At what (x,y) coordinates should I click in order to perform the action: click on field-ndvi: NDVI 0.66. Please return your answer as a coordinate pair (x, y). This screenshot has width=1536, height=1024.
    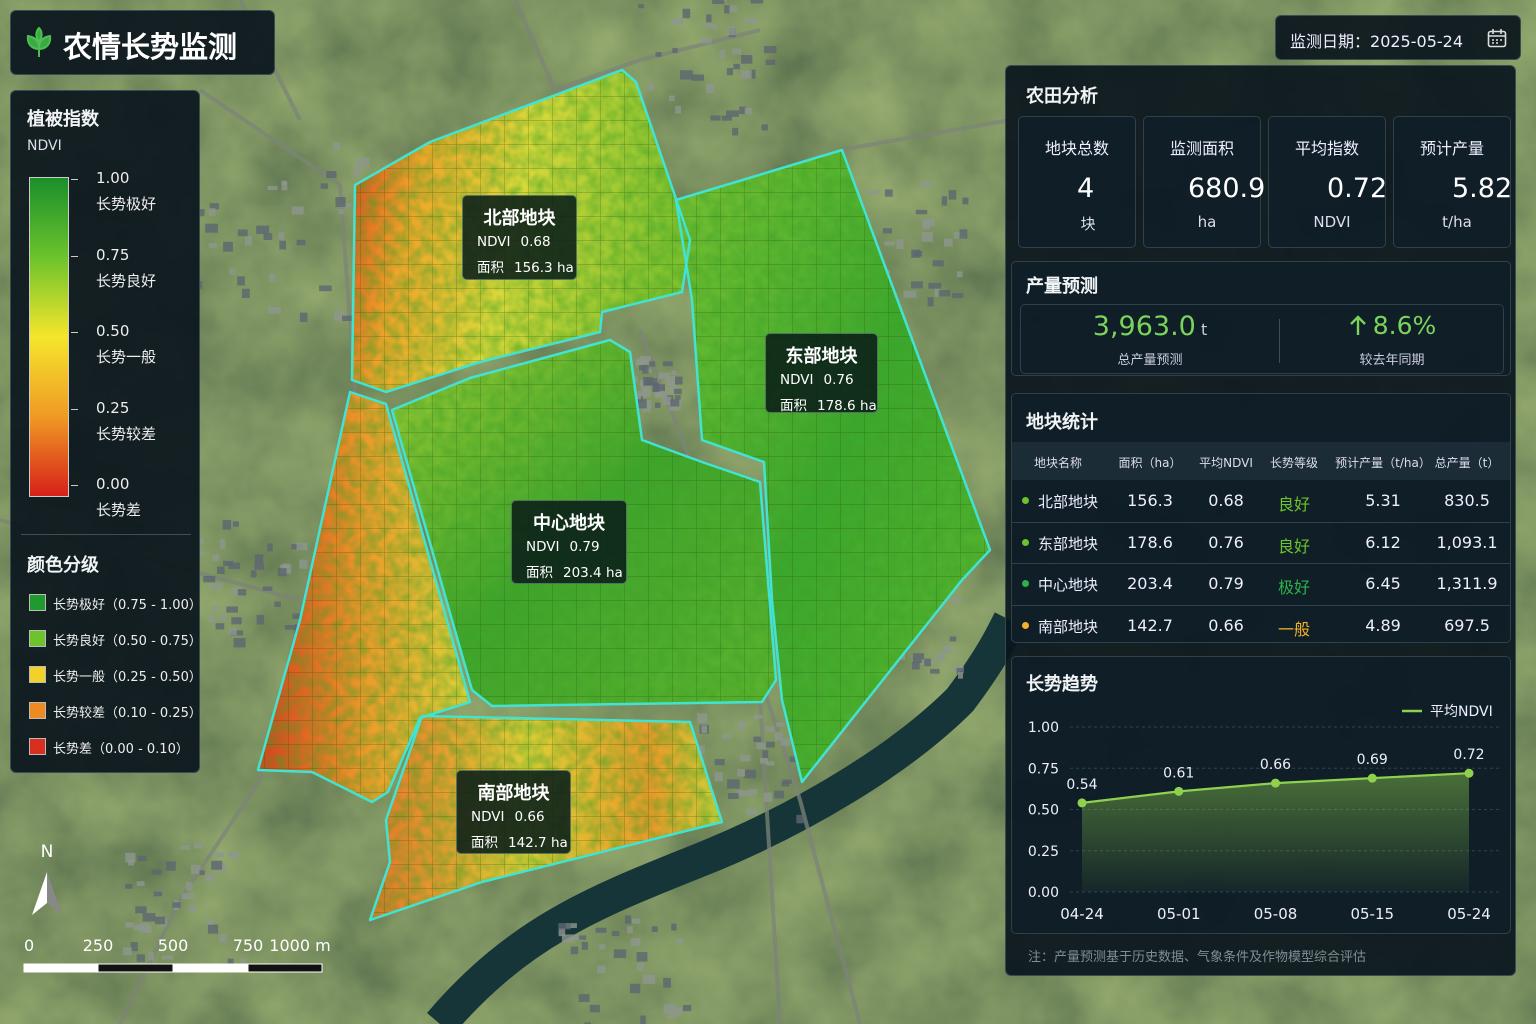
    Looking at the image, I should click on (508, 817).